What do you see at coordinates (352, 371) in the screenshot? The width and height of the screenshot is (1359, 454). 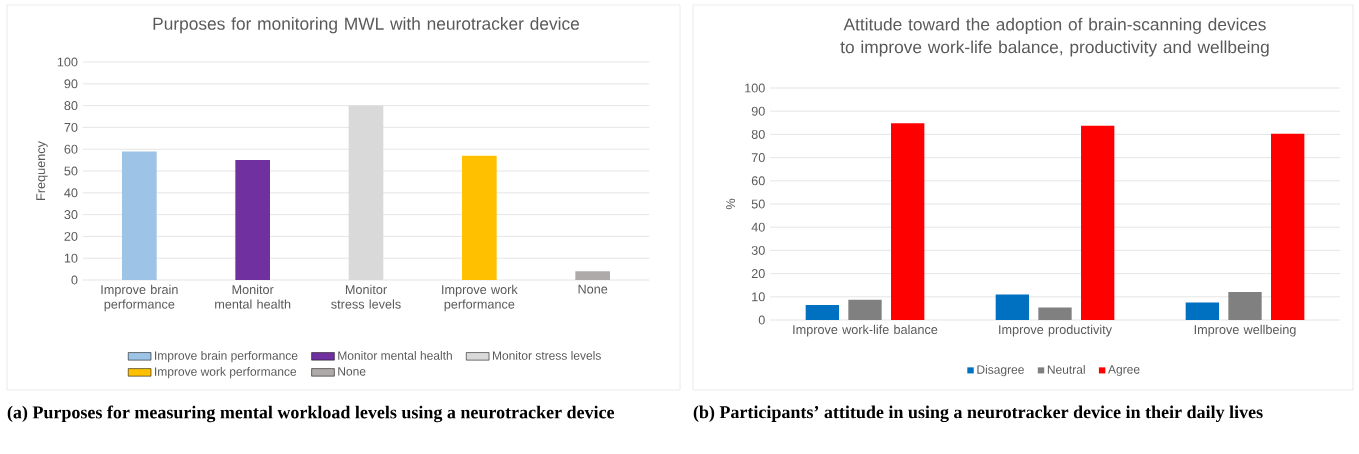 I see `legend-label: None` at bounding box center [352, 371].